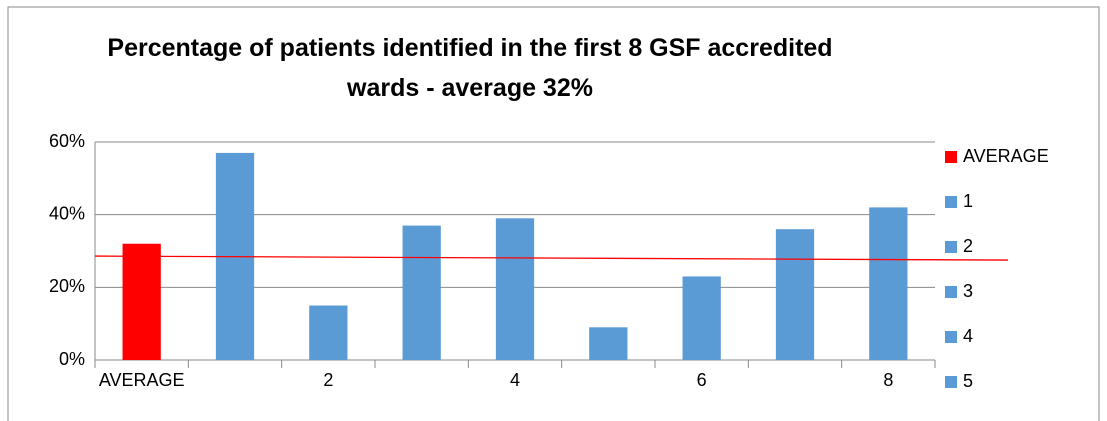  I want to click on legend-label: 2, so click(968, 246).